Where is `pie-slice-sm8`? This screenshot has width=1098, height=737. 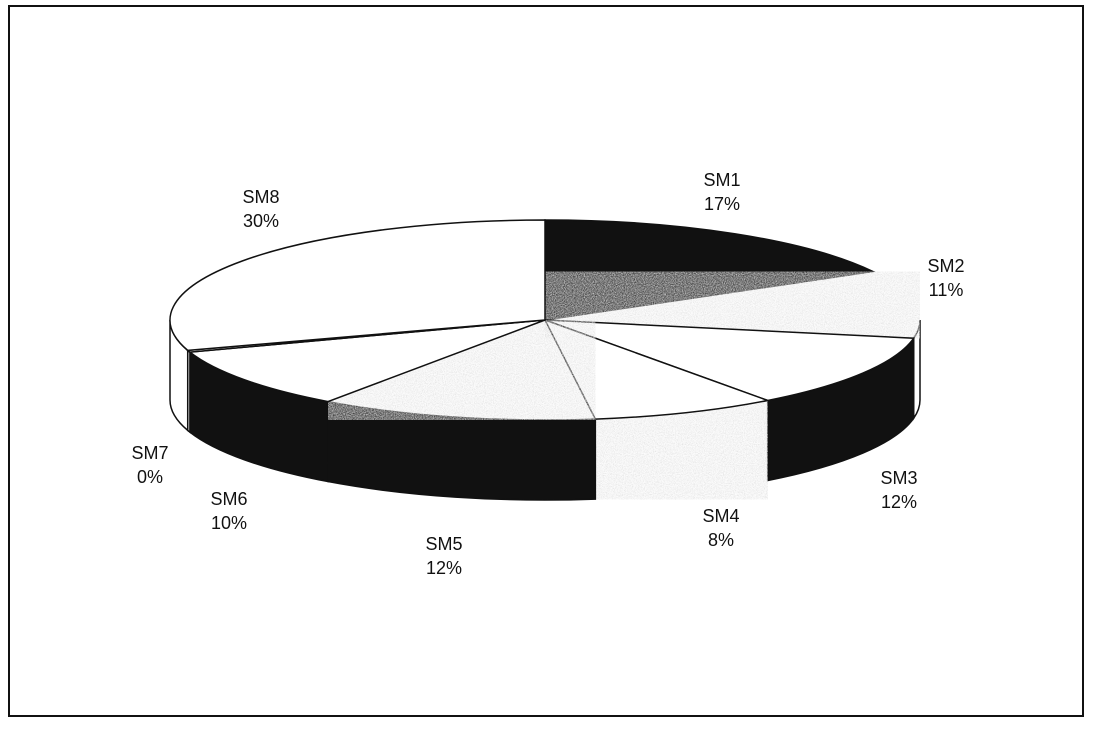 pie-slice-sm8 is located at coordinates (357, 285).